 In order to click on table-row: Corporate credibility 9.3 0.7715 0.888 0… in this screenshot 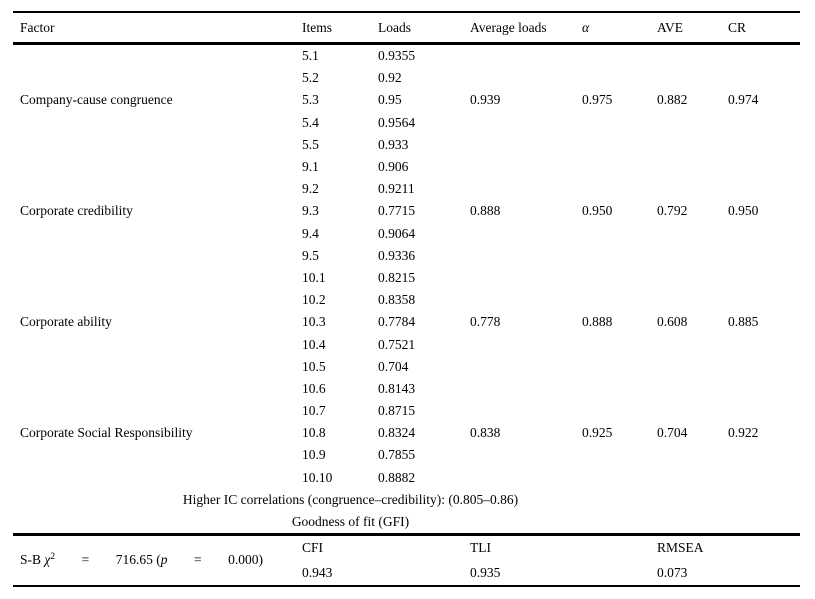, I will do `click(406, 211)`.